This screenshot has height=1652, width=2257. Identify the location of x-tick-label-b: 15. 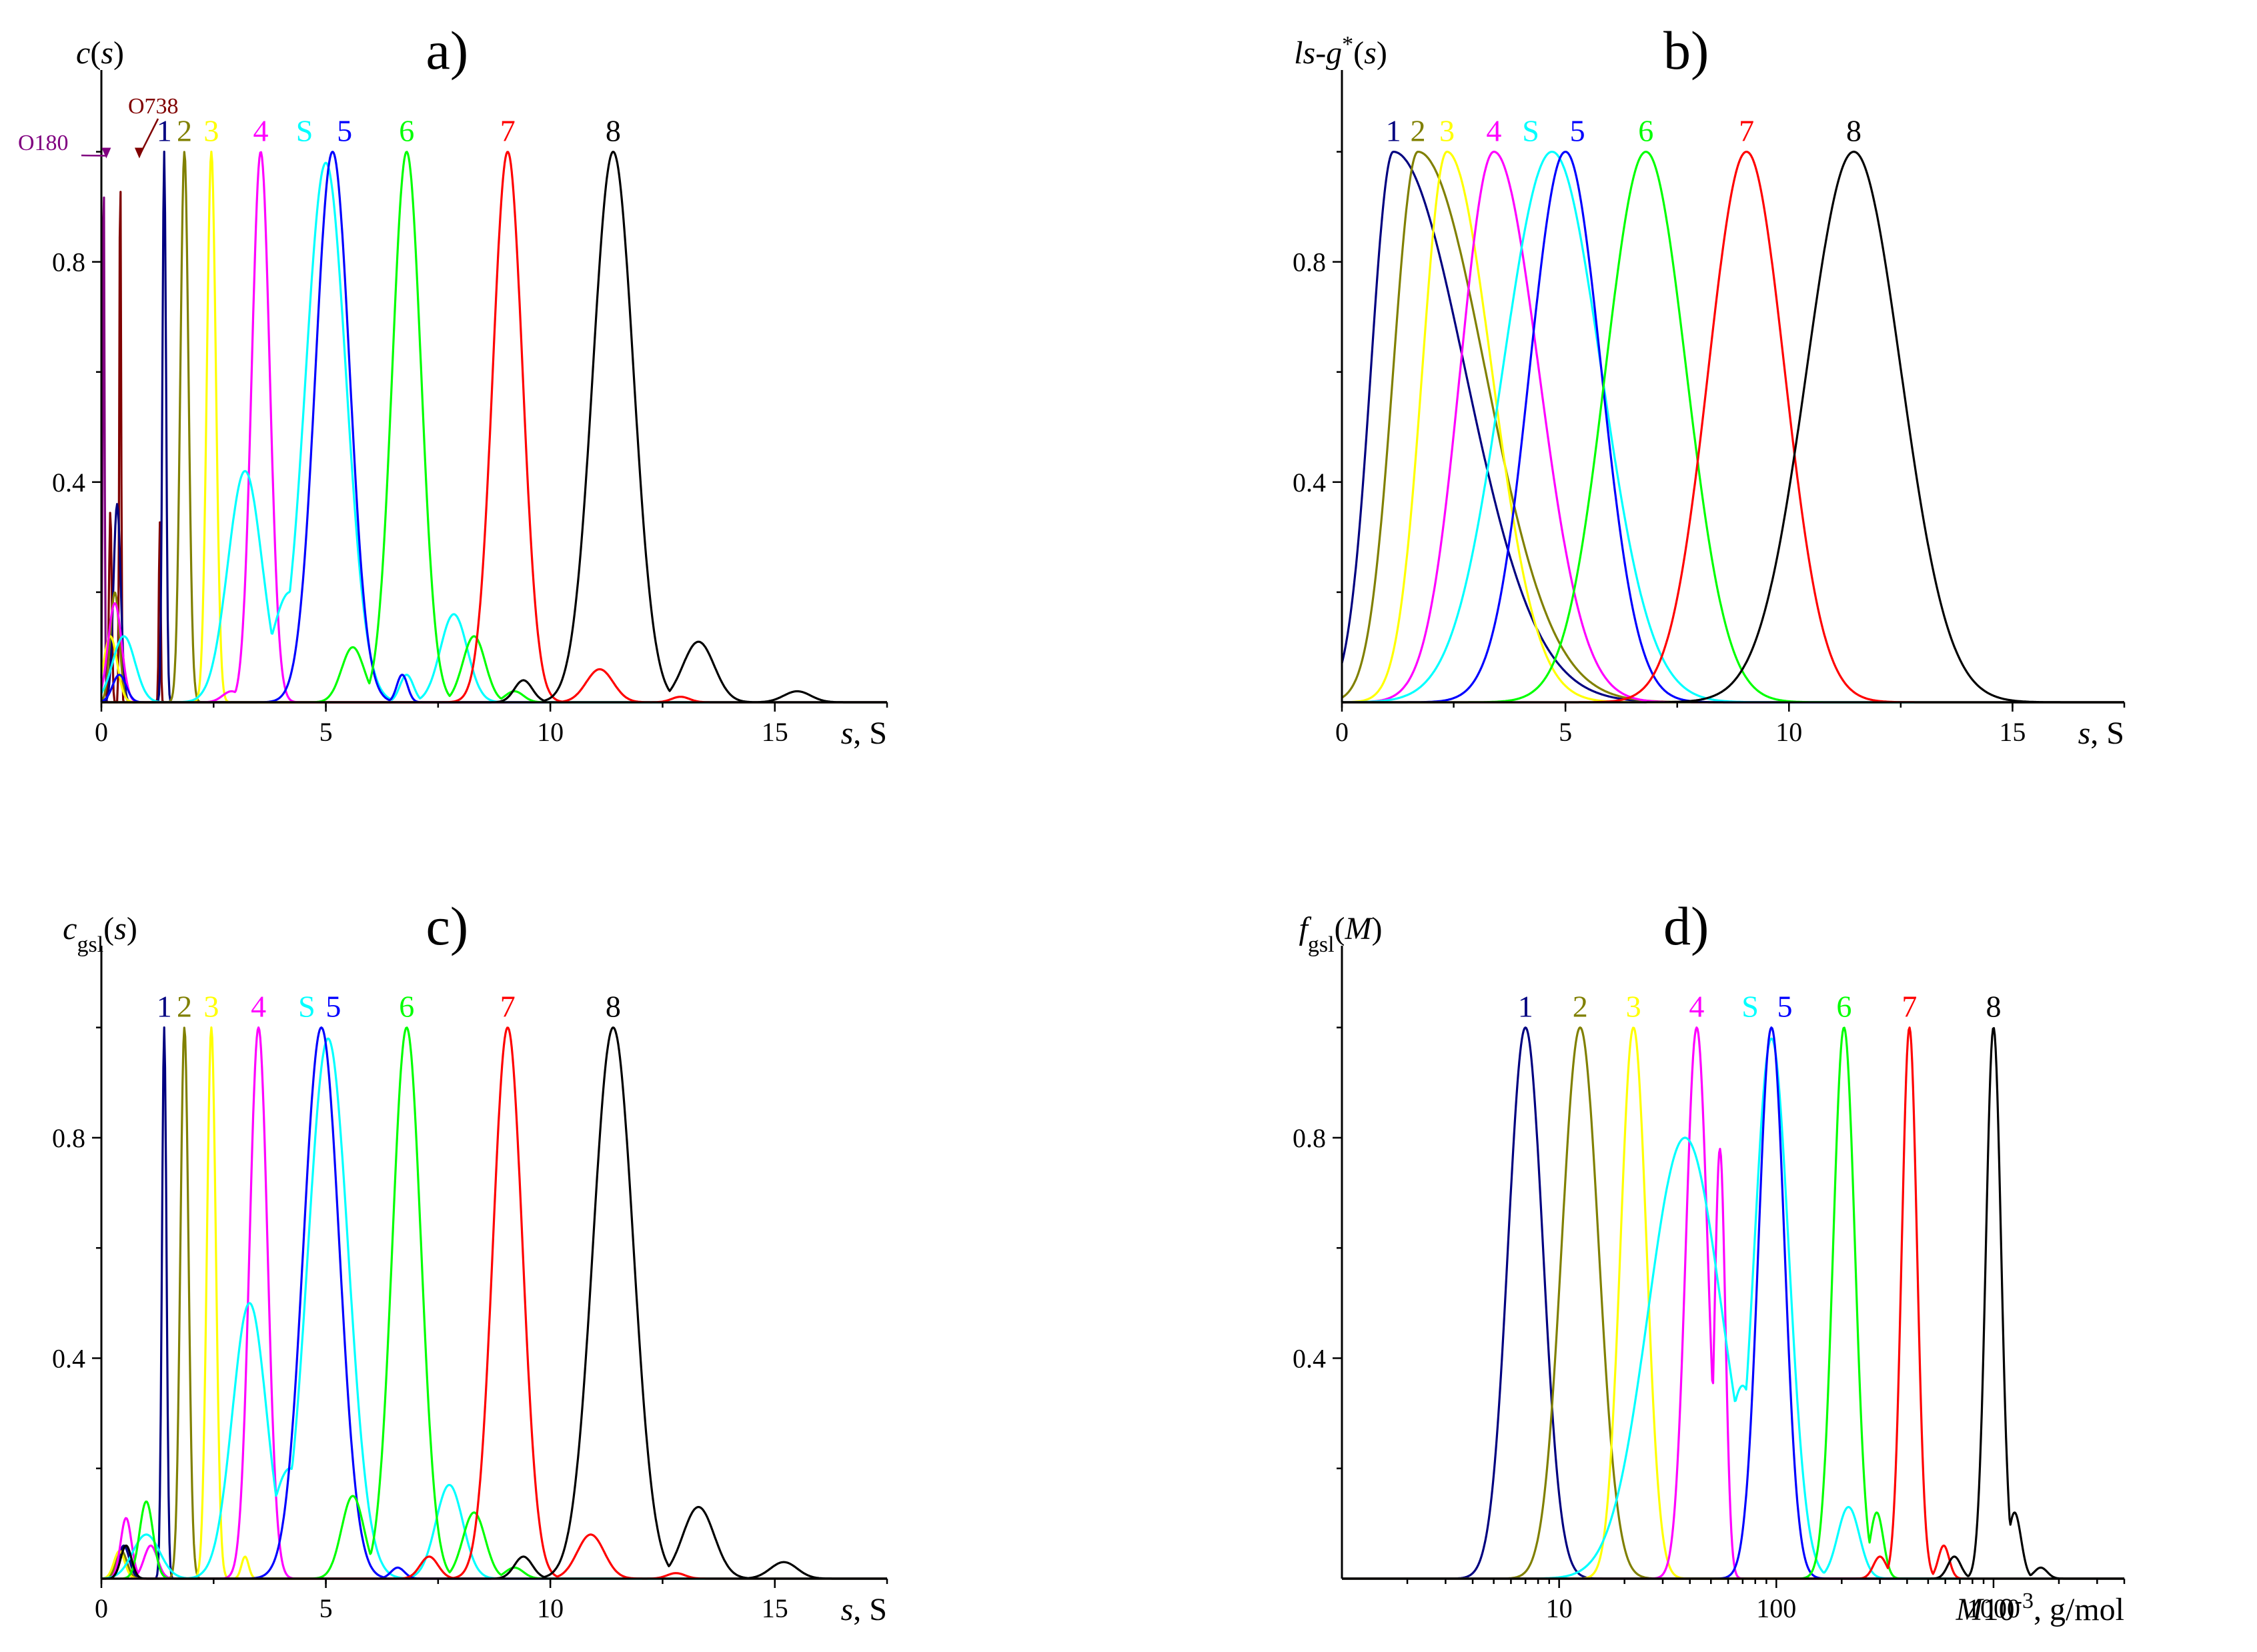
(2012, 732).